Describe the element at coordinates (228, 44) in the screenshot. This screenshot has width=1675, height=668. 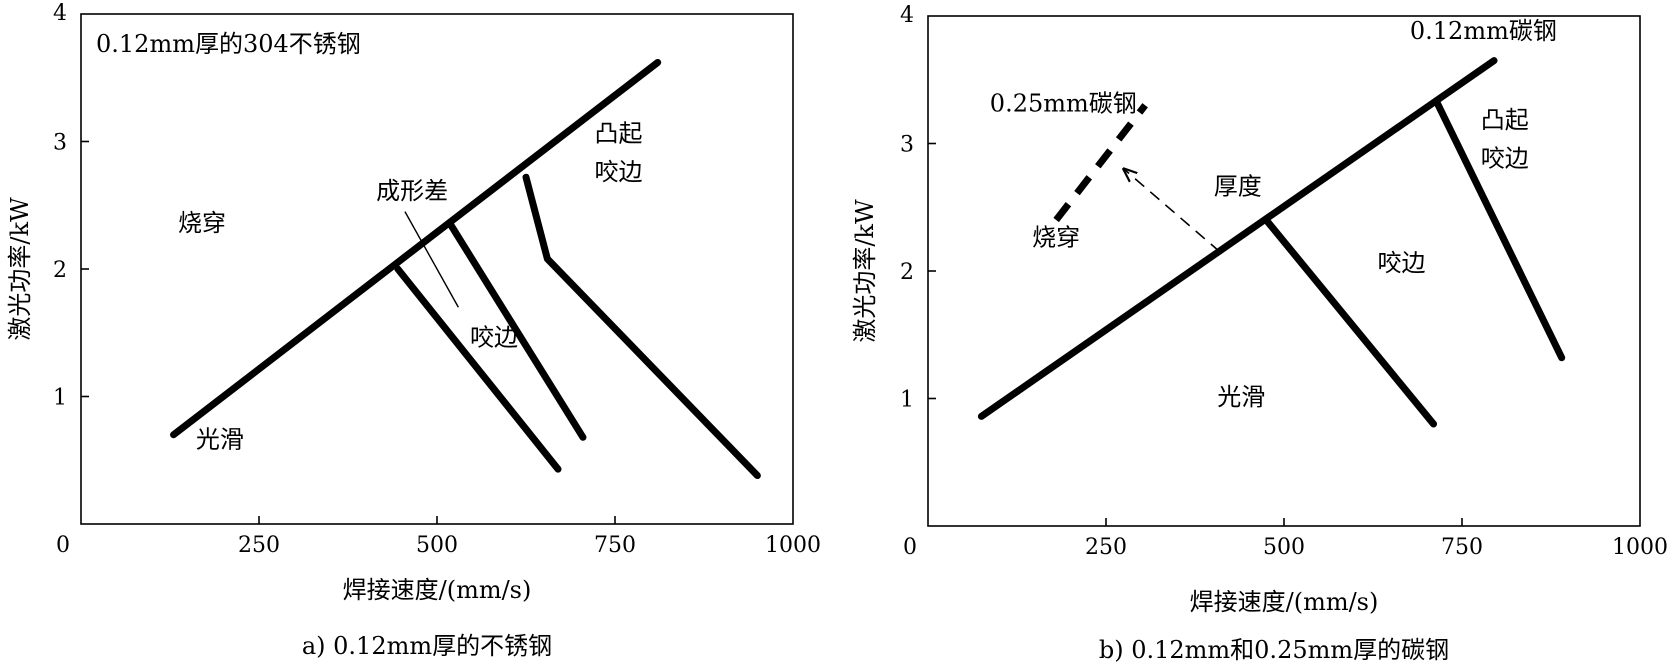
I see `chart-title: 0.12mm厚的304不锈钢` at that location.